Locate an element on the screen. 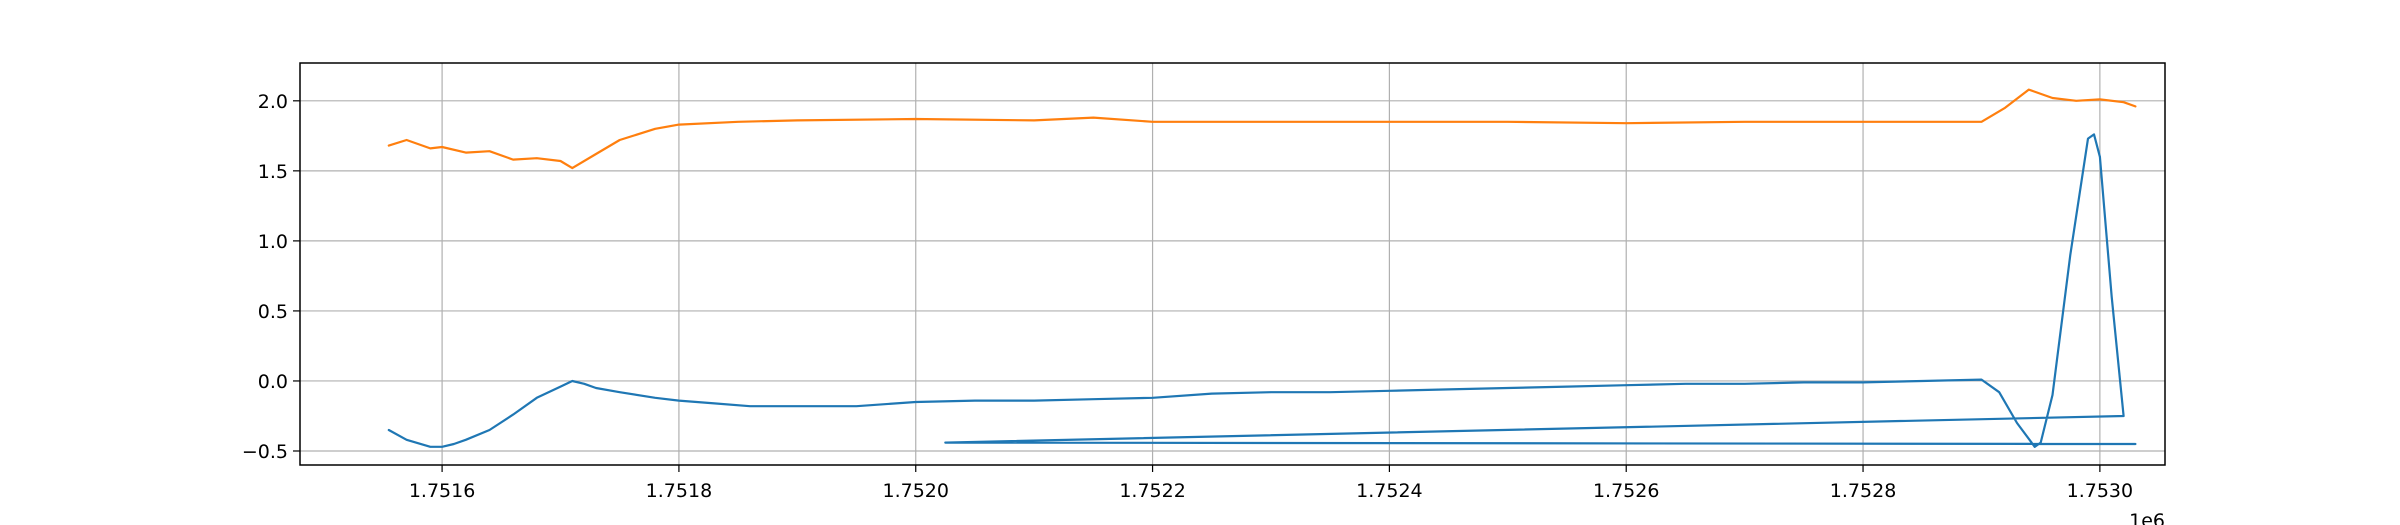  y-tick-label: 2.0 is located at coordinates (273, 102).